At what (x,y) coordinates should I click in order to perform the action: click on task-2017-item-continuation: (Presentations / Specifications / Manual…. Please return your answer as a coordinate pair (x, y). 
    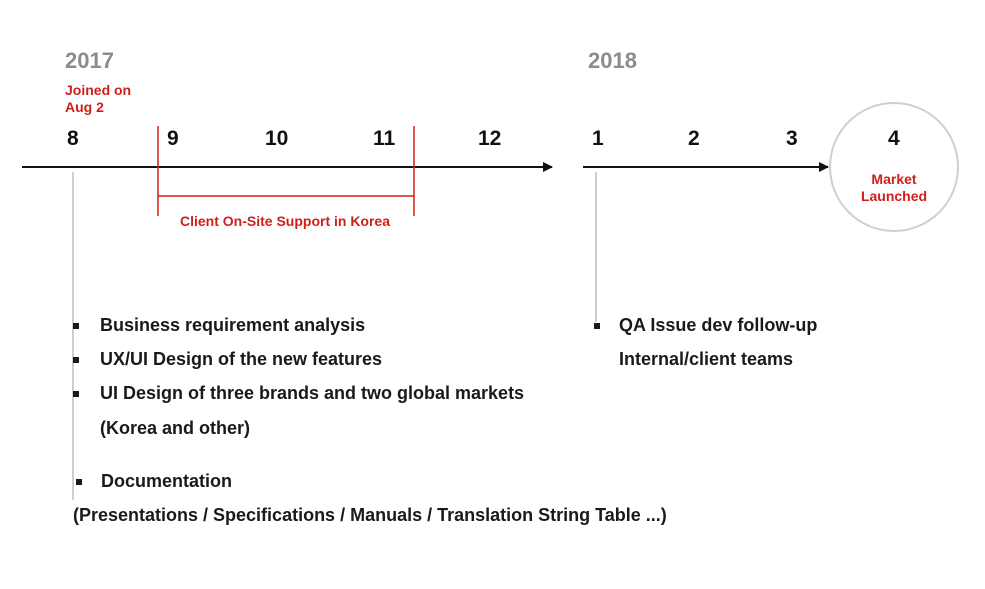
    Looking at the image, I should click on (370, 515).